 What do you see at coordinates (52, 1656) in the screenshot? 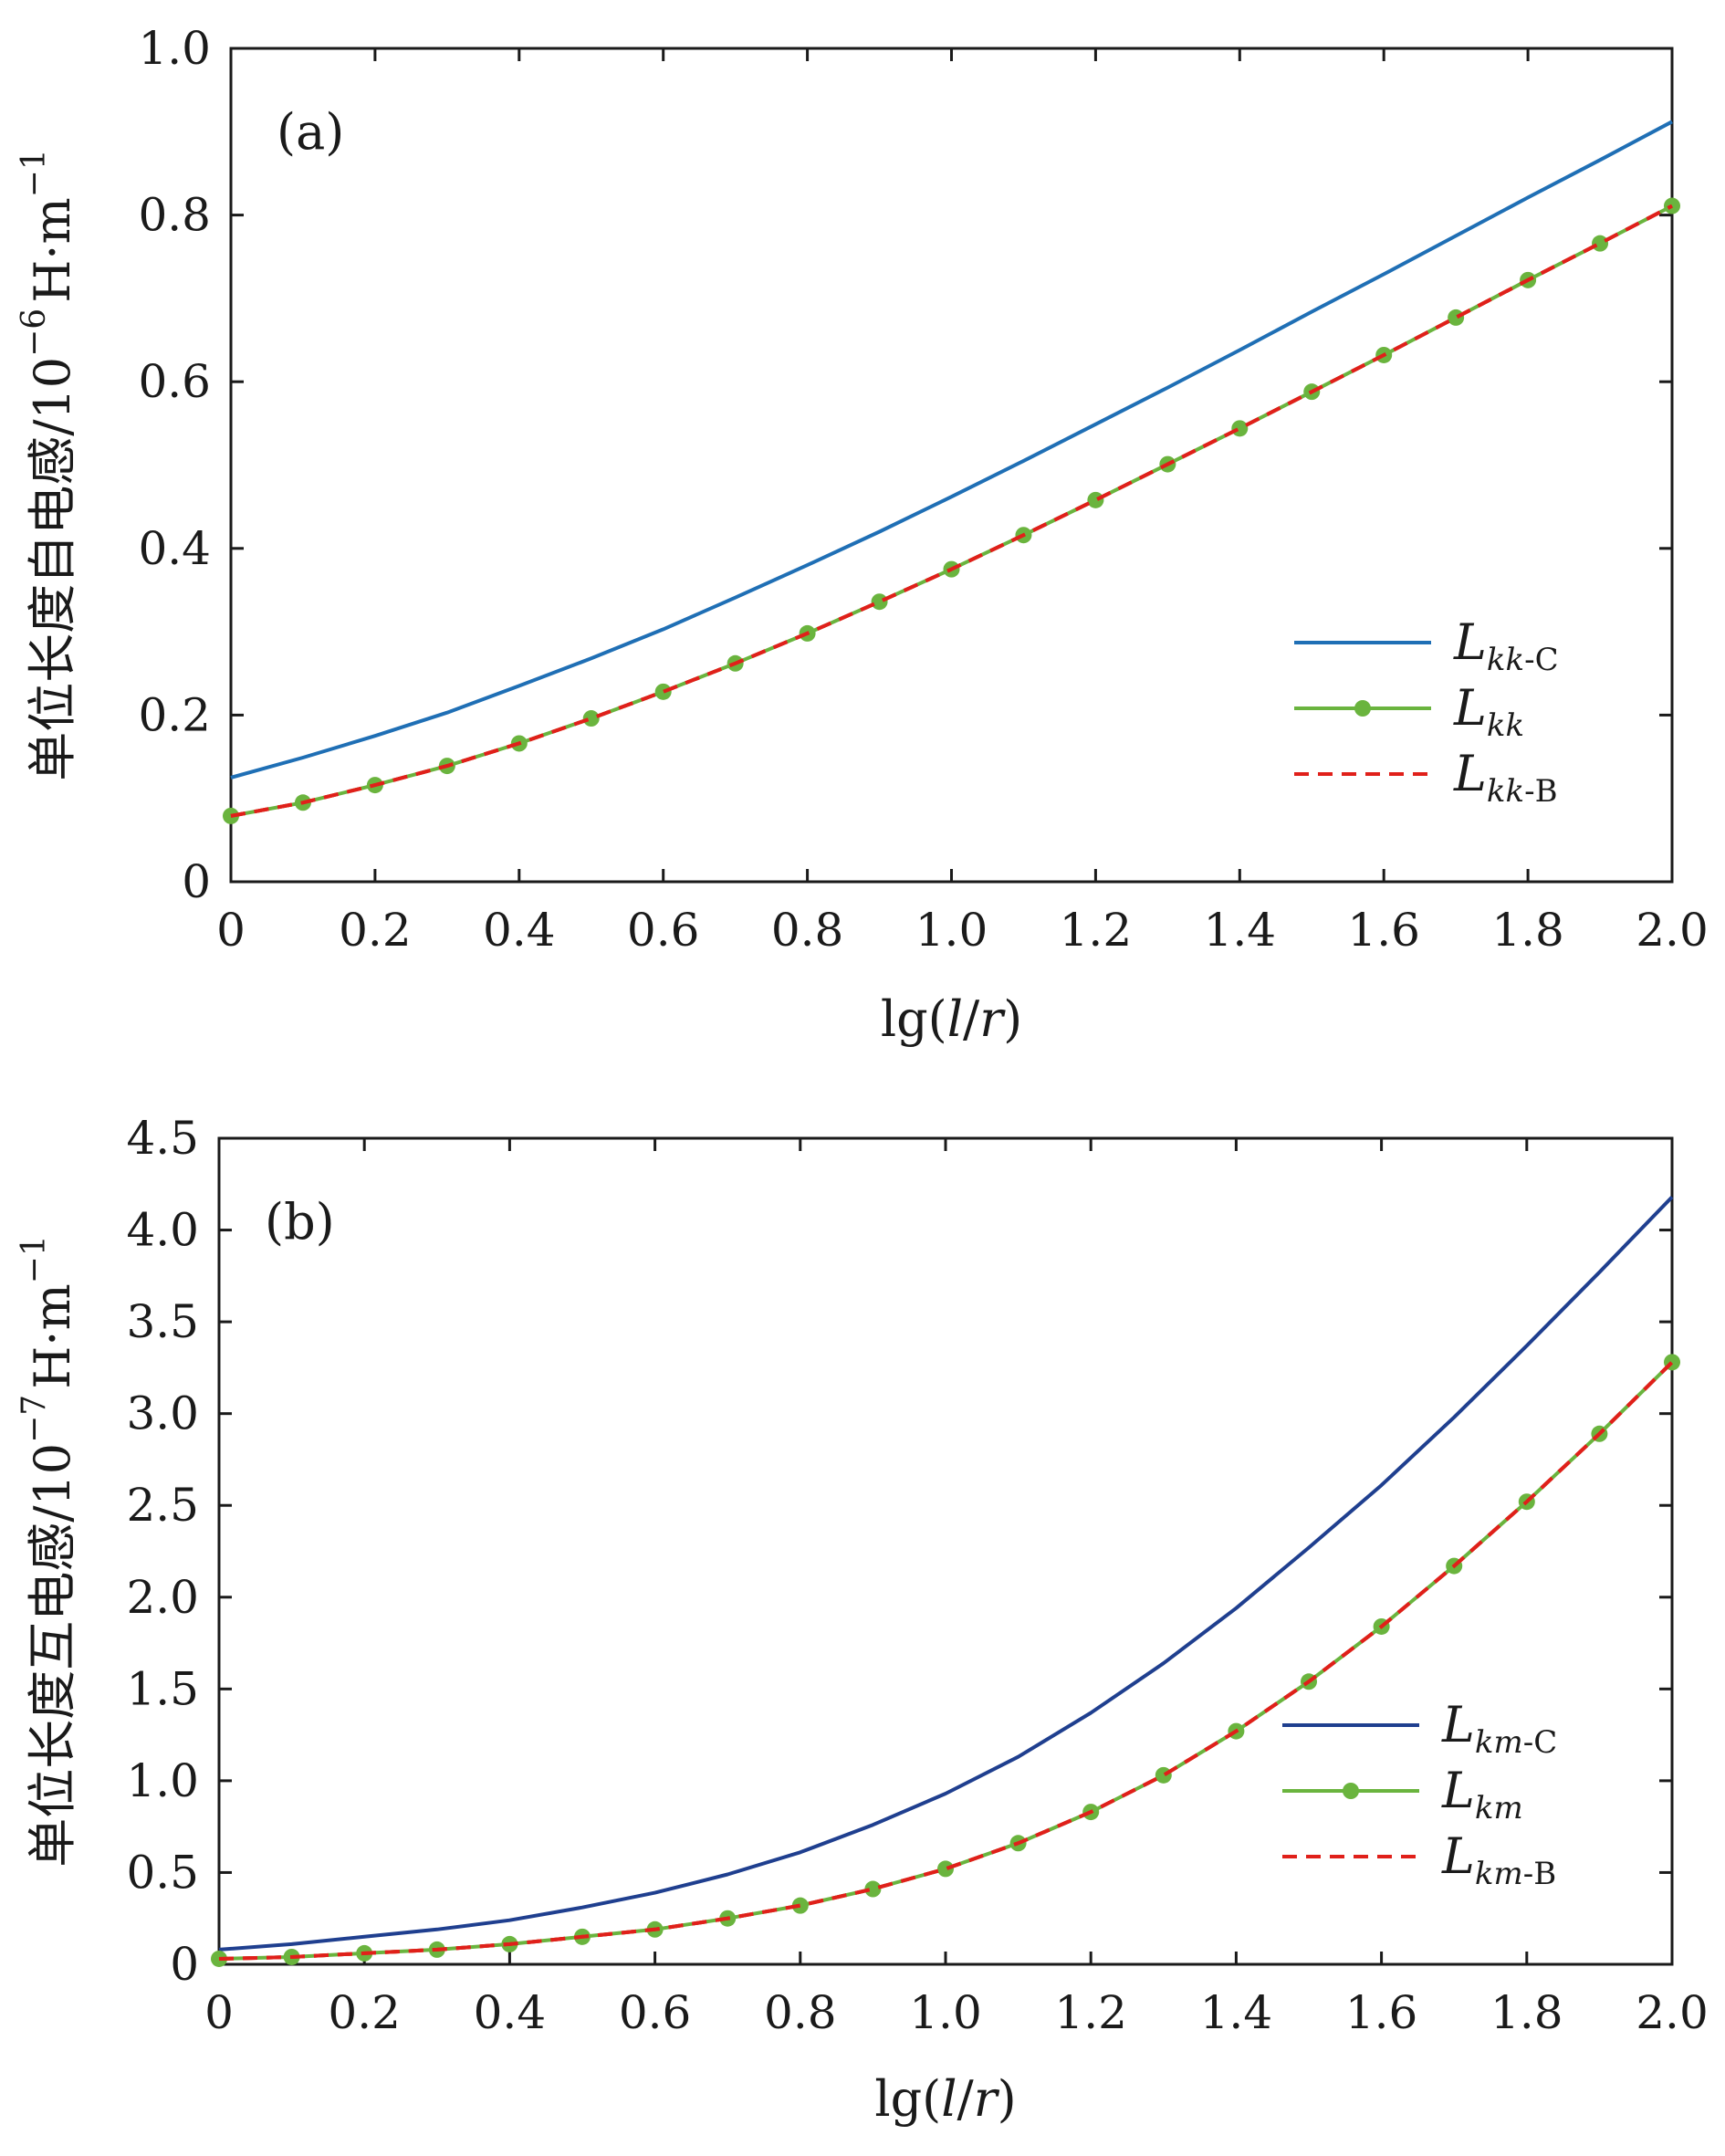
I see `y-axis-label-main: 单位长度互电感/10` at bounding box center [52, 1656].